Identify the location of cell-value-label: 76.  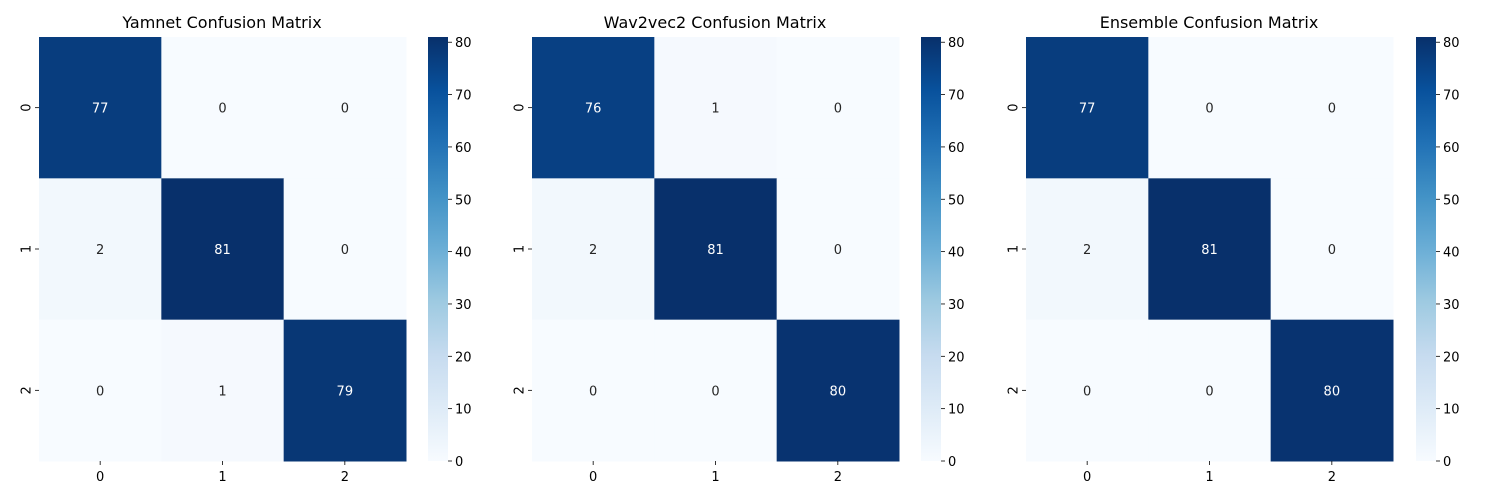
(593, 109).